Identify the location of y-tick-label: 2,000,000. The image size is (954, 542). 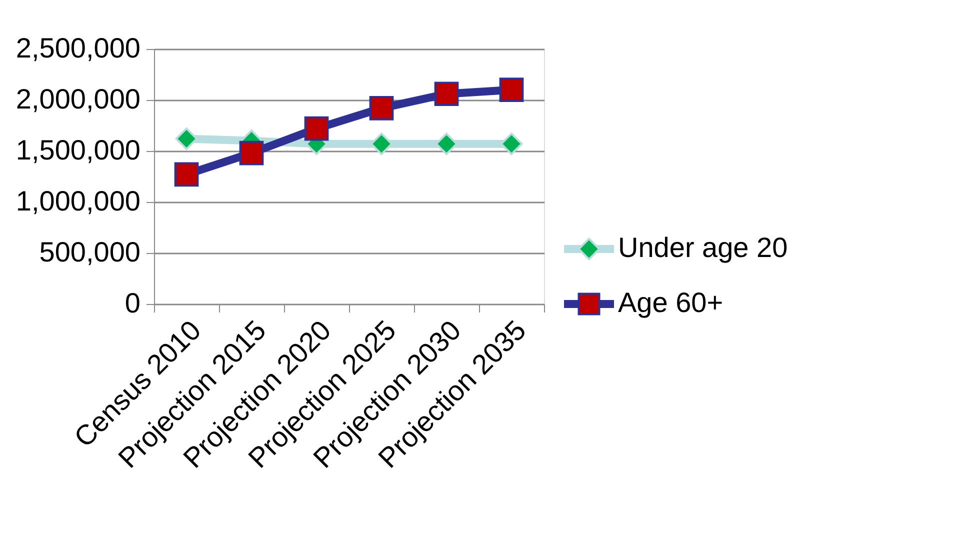
(78, 99).